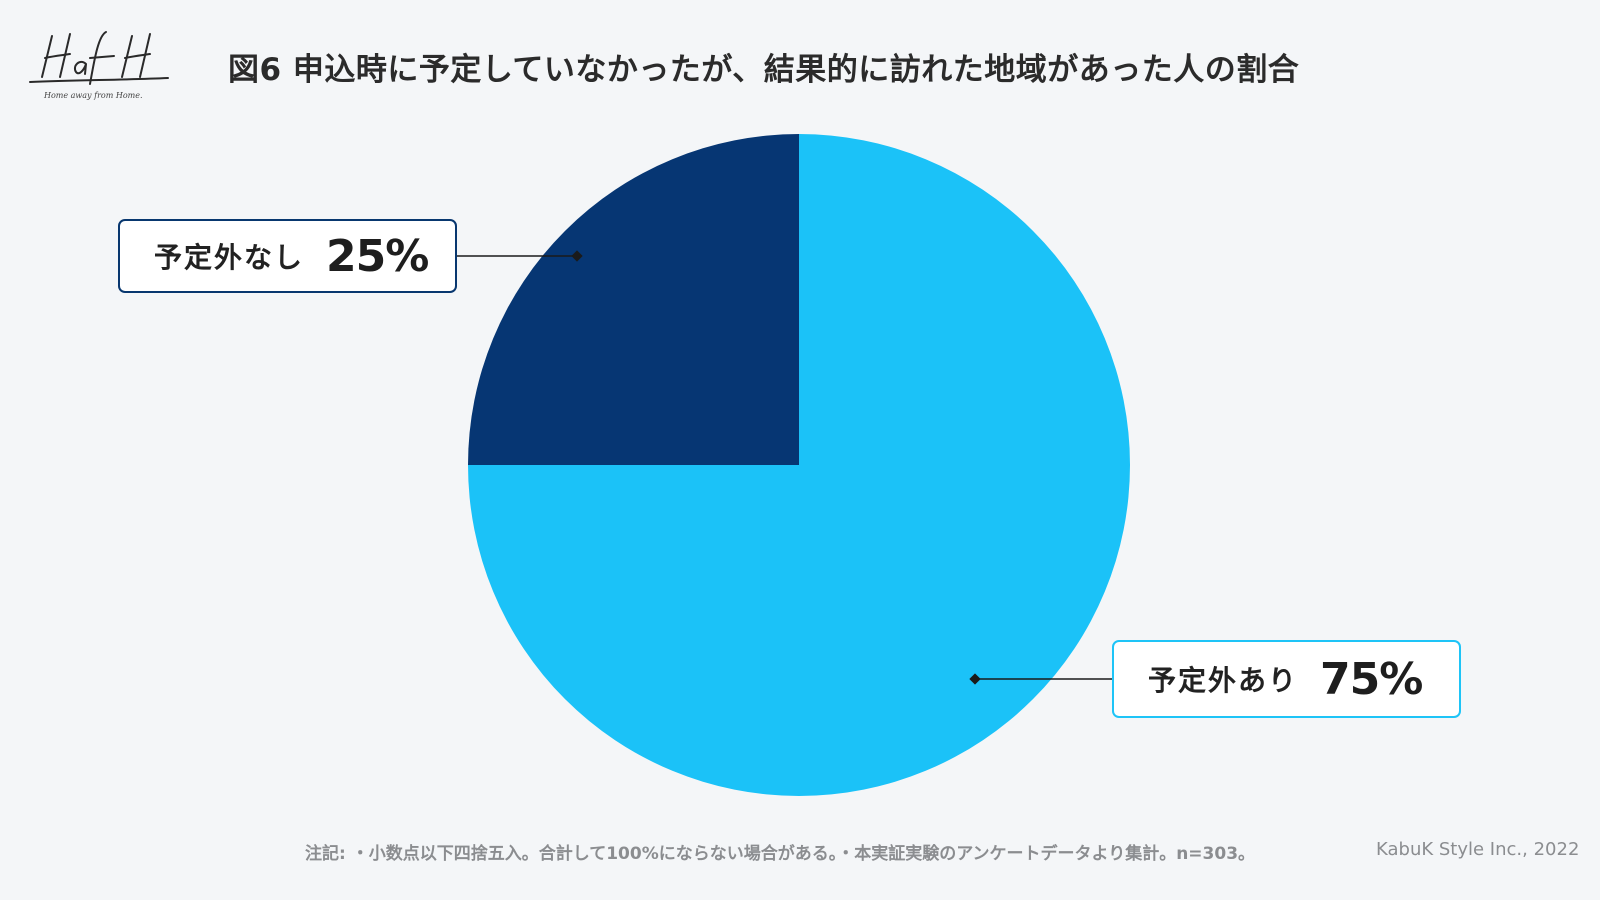 The image size is (1600, 900). Describe the element at coordinates (93, 95) in the screenshot. I see `logo-tagline: Home away from Home.` at that location.